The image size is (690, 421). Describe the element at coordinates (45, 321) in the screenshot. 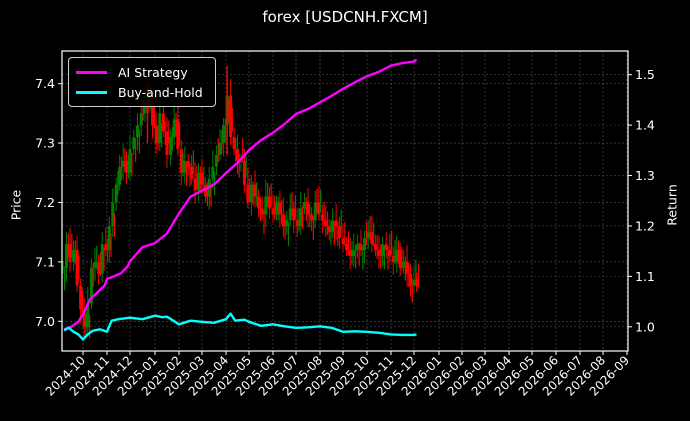

I see `svg-text: 7.0` at that location.